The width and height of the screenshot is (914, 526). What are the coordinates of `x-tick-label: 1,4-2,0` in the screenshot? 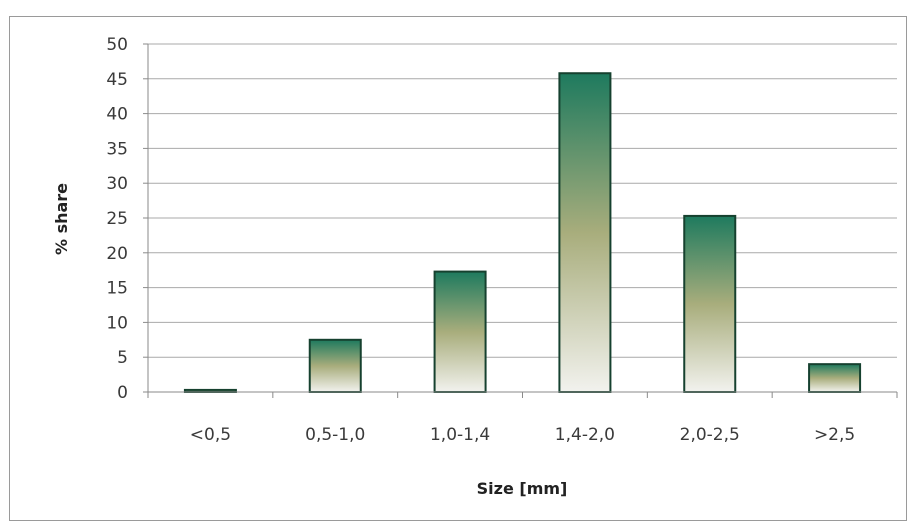 It's located at (585, 435).